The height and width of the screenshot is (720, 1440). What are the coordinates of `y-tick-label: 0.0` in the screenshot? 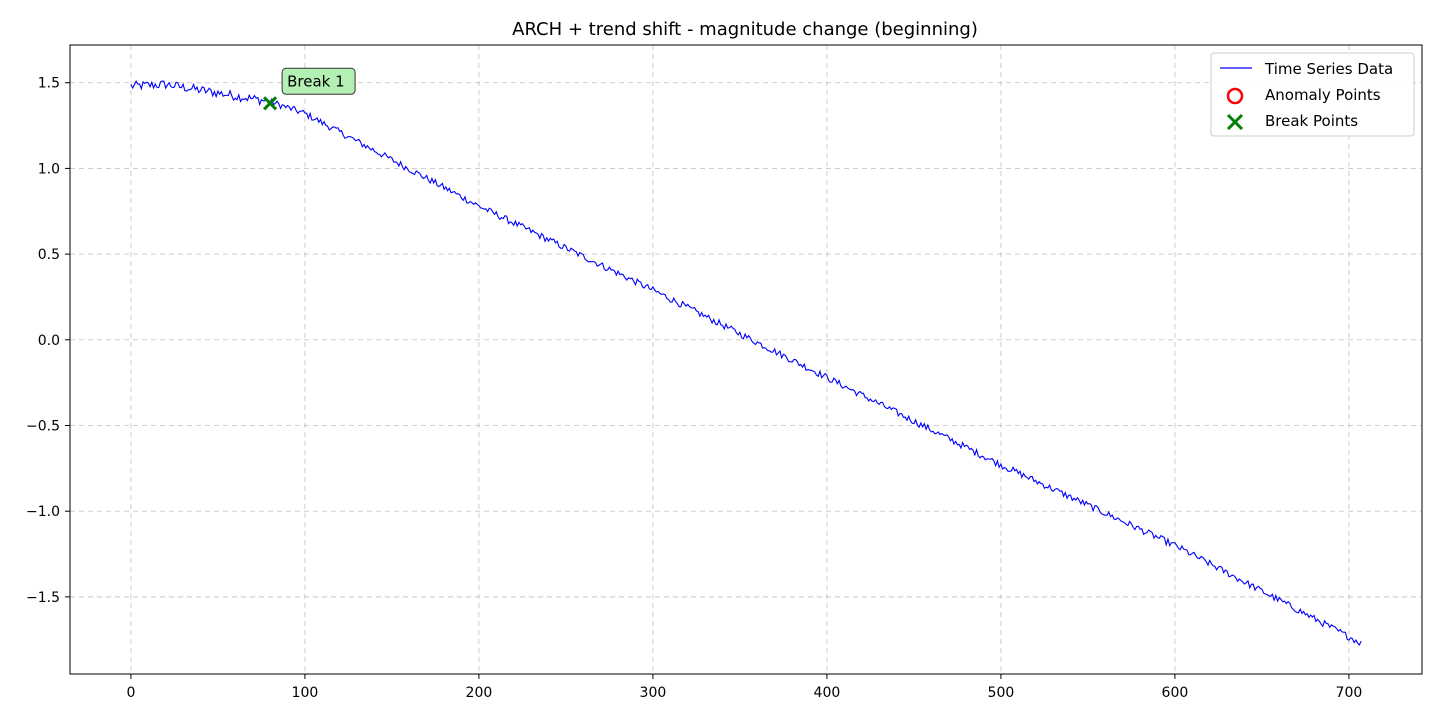 It's located at (49, 341).